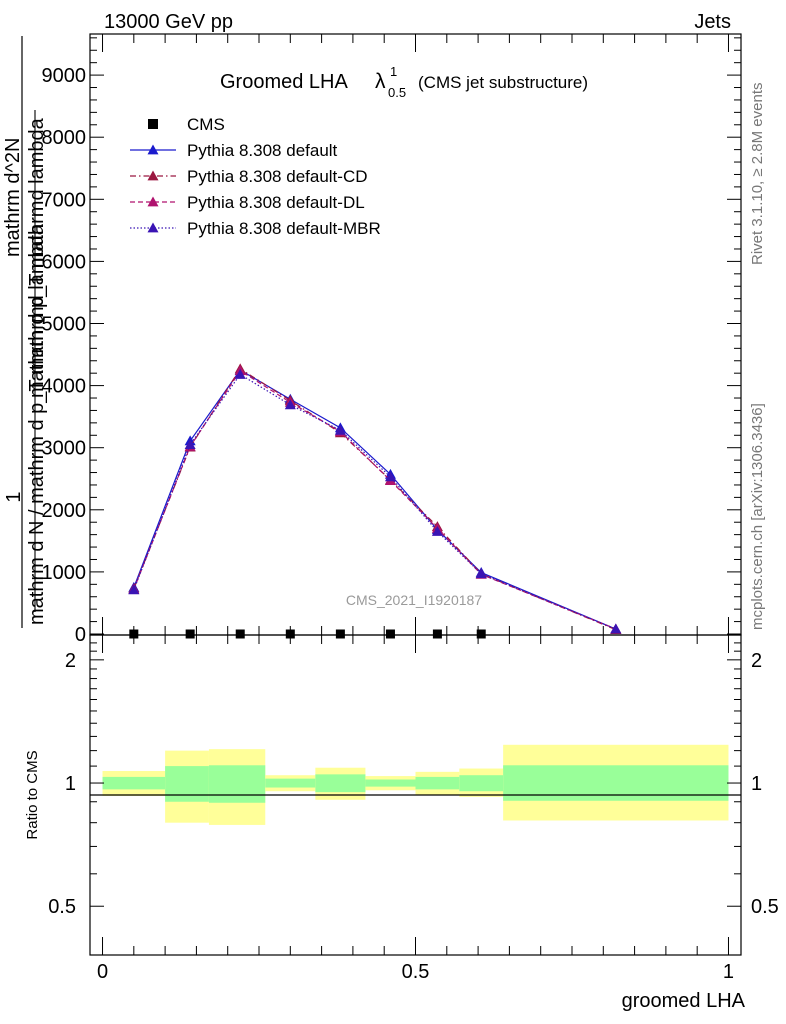  I want to click on ylabel-dpt: mathrm d p_T mathrmd lambda, so click(37, 257).